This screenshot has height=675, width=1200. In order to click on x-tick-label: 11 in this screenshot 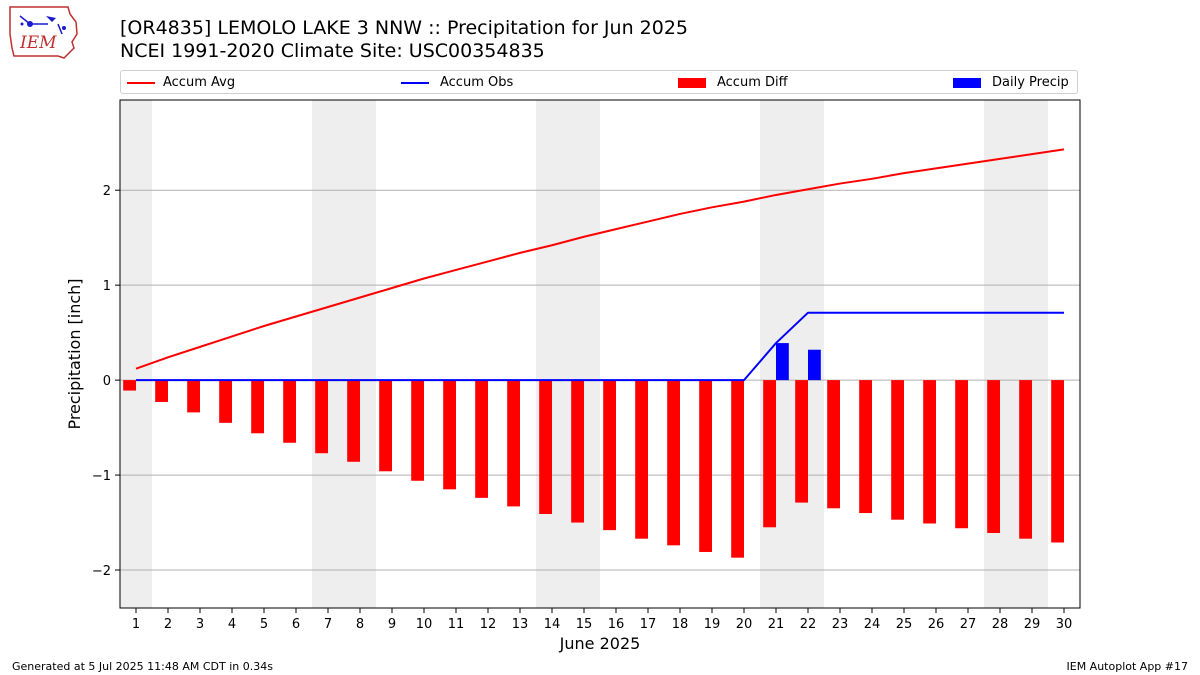, I will do `click(456, 624)`.